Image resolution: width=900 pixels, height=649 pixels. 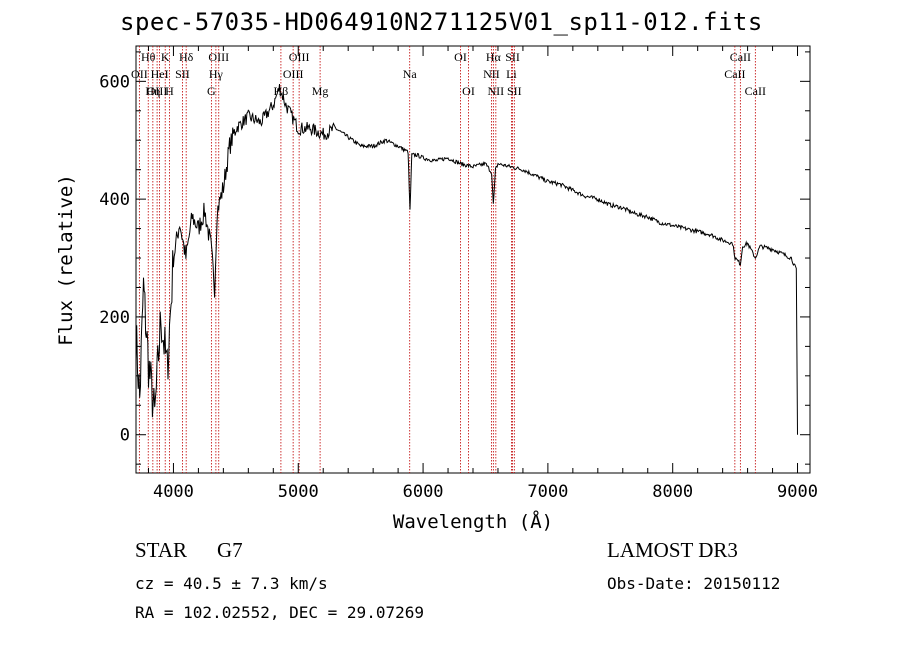 What do you see at coordinates (797, 492) in the screenshot?
I see `x-tick-label-5: 9000` at bounding box center [797, 492].